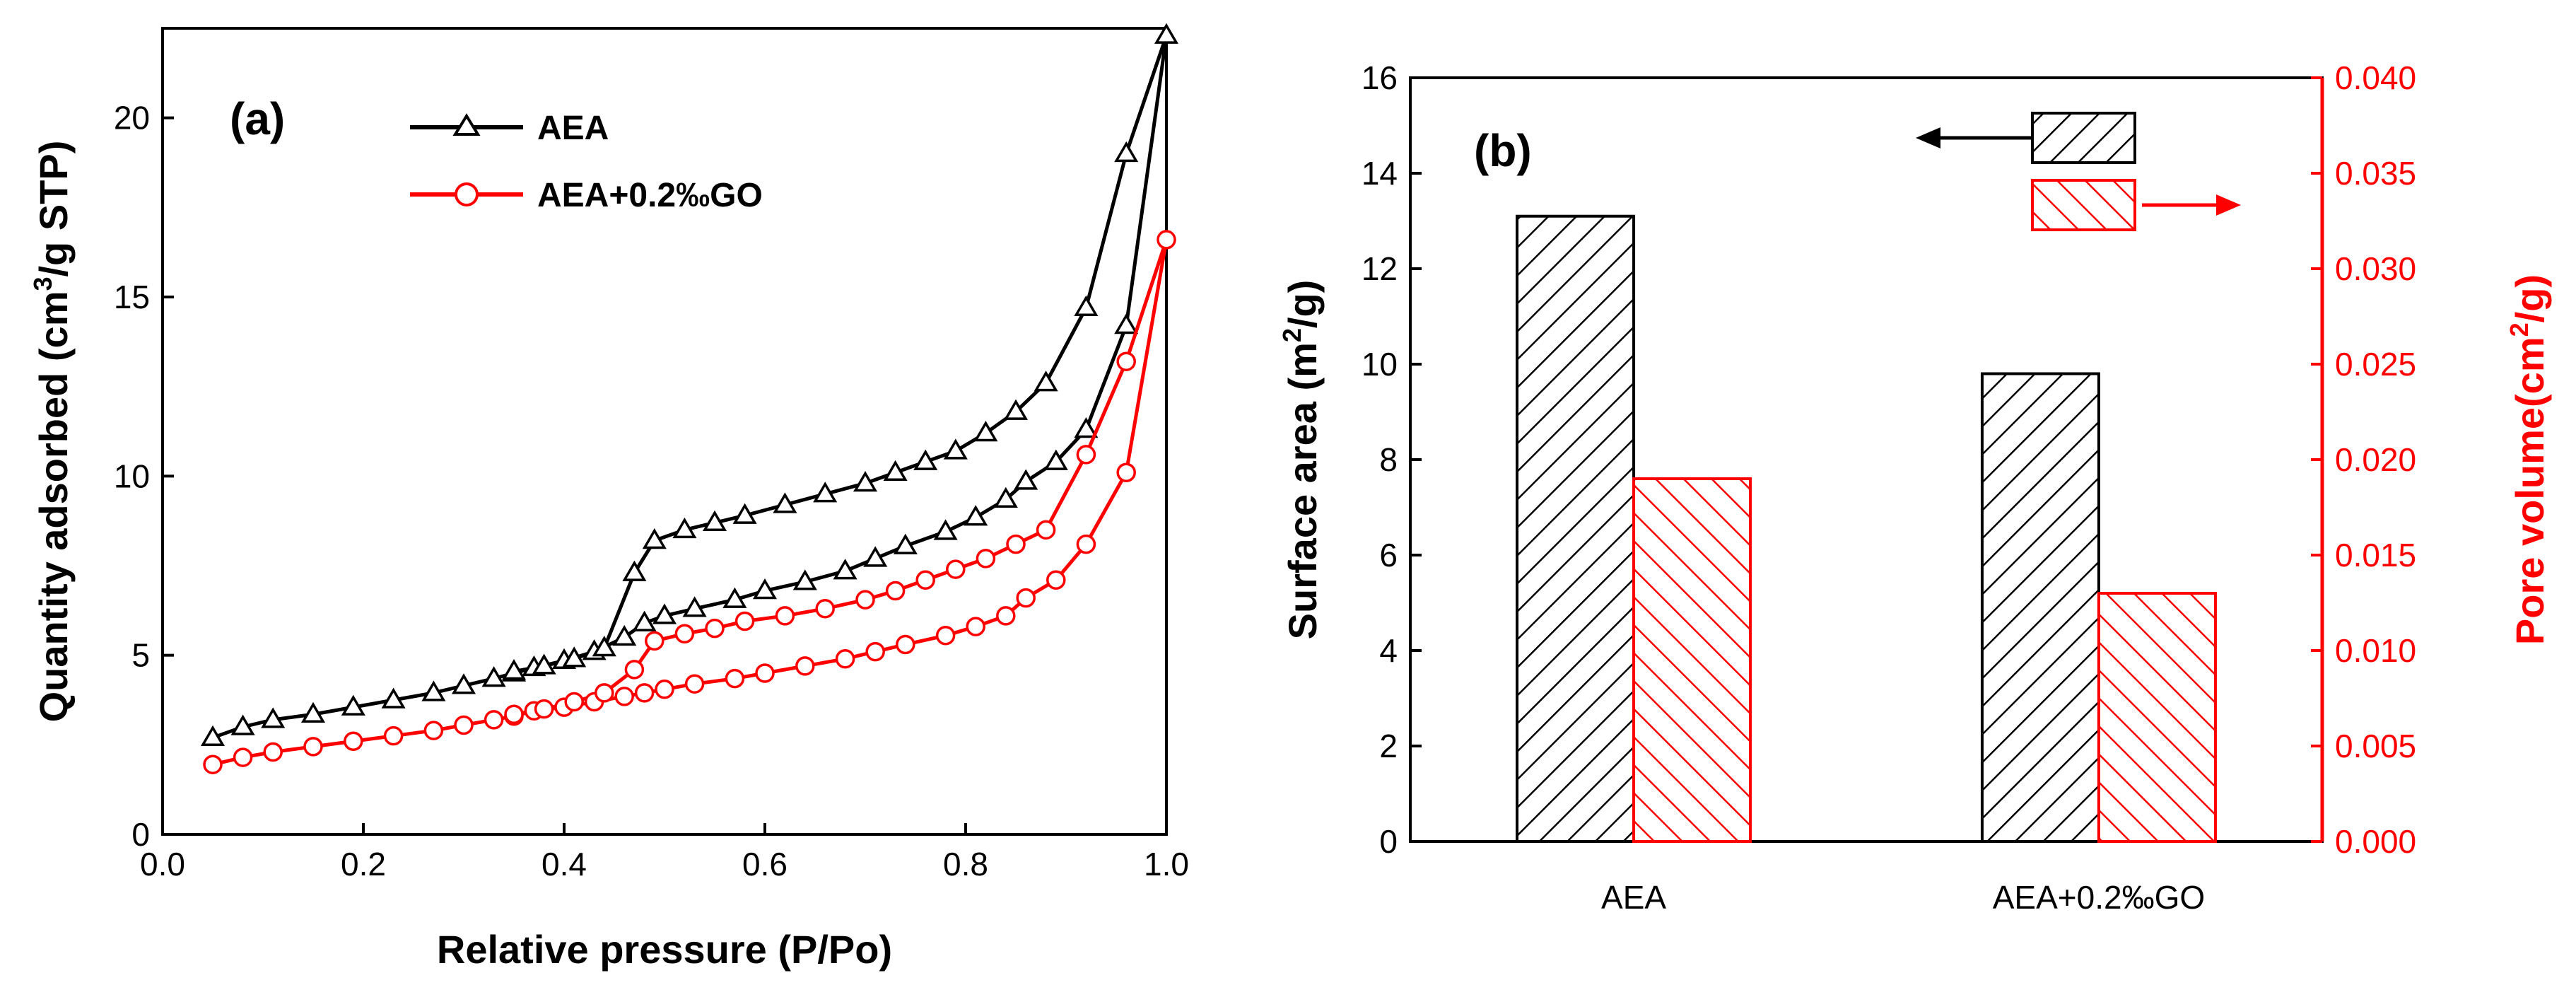 The width and height of the screenshot is (2576, 985). What do you see at coordinates (1380, 364) in the screenshot?
I see `panel-b-left-tick-label: 10` at bounding box center [1380, 364].